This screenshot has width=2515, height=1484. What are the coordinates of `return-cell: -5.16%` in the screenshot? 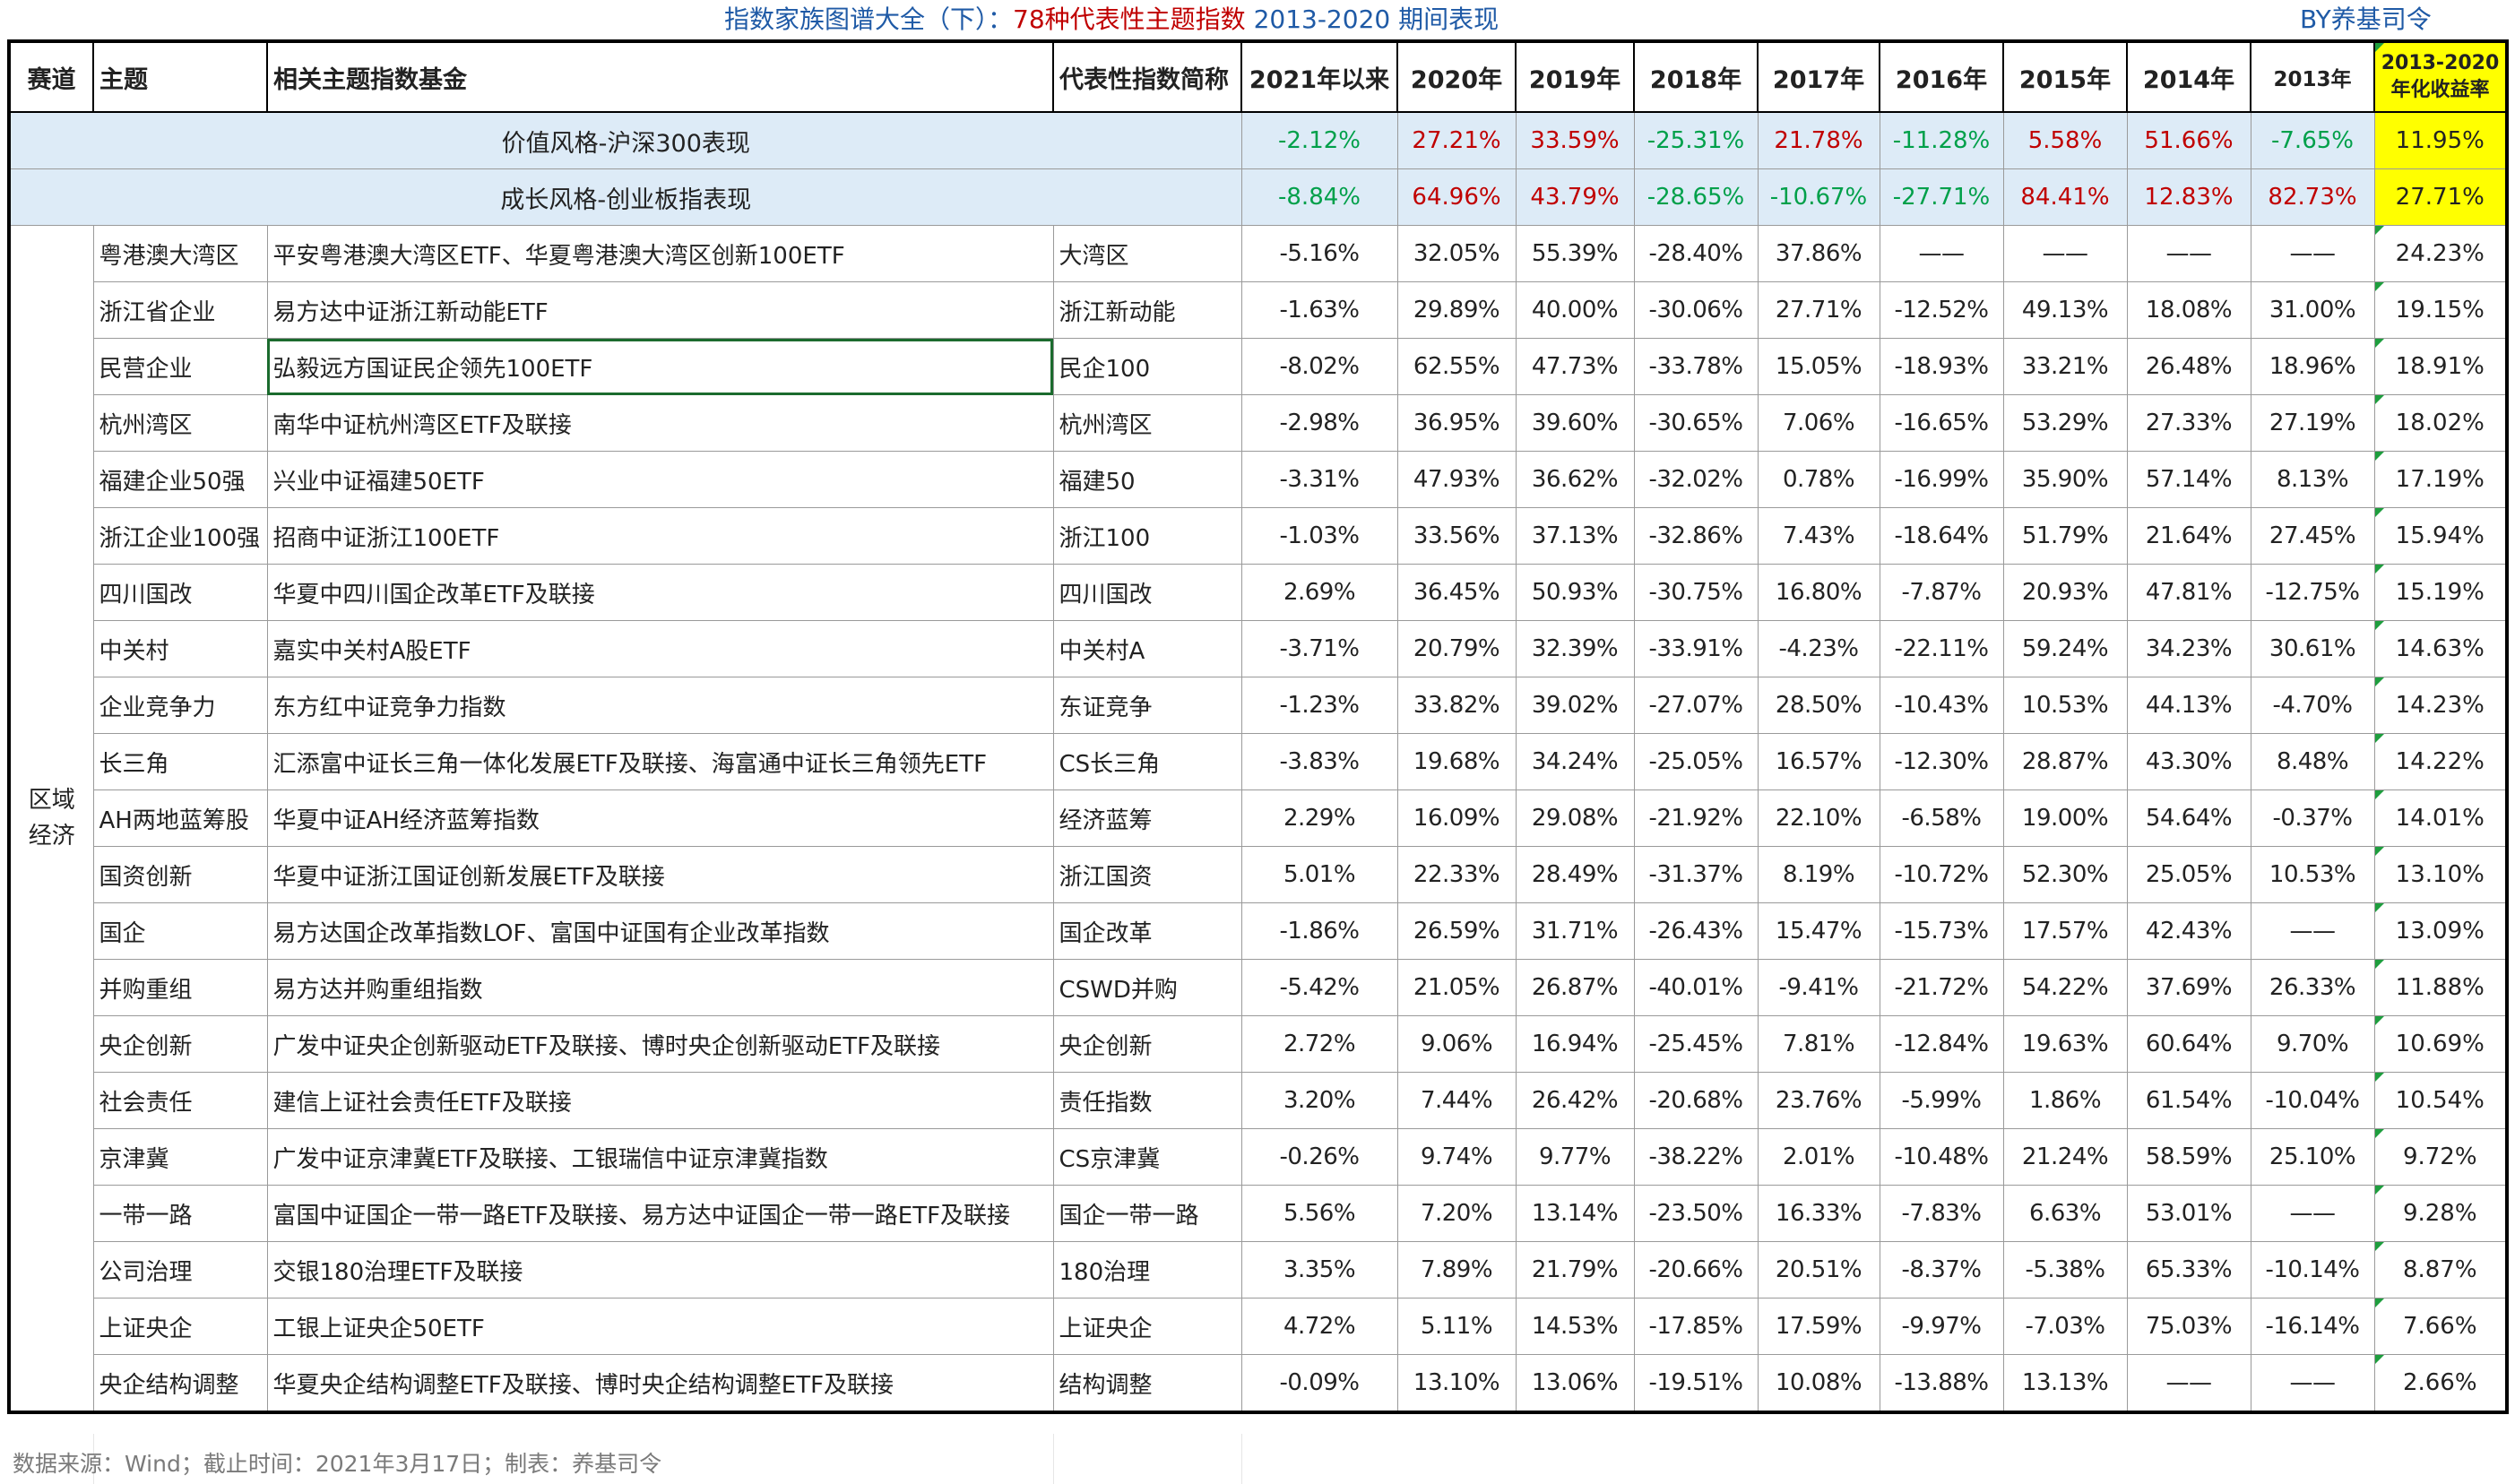 It's located at (1319, 253).